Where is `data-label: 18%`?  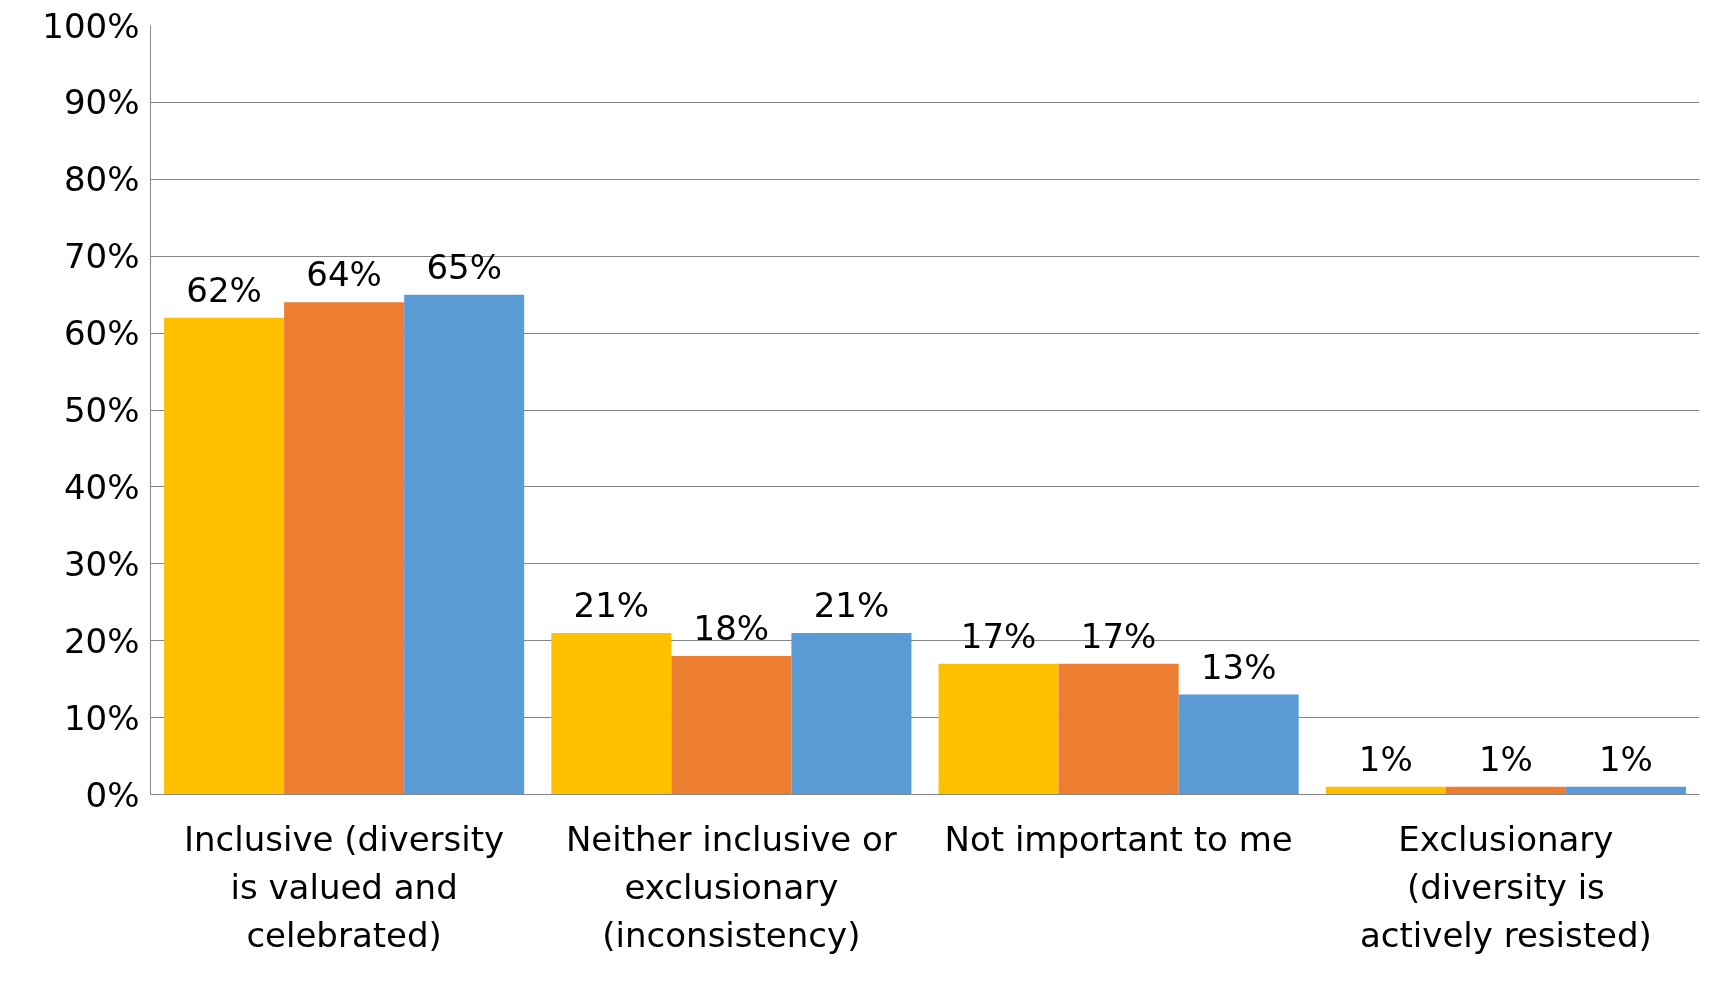 data-label: 18% is located at coordinates (731, 628).